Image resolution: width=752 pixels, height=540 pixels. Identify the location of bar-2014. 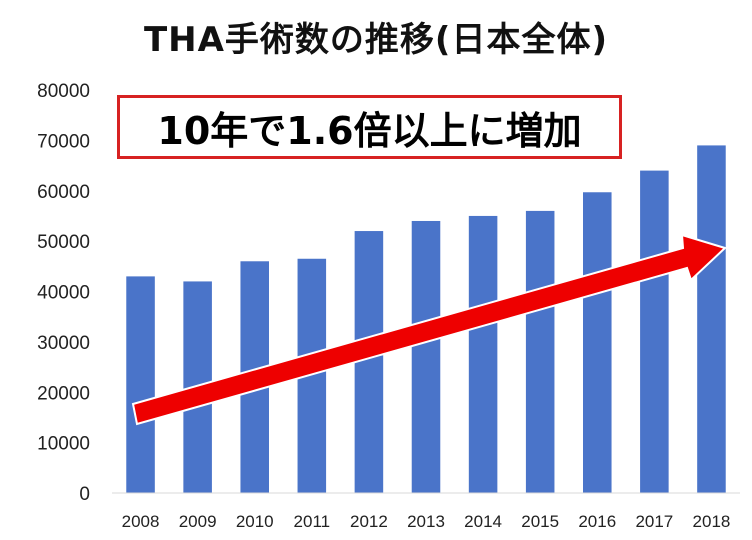
(483, 354).